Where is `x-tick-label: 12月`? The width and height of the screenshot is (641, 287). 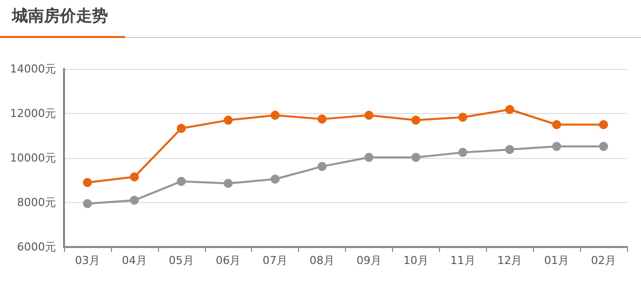
x-tick-label: 12月 is located at coordinates (509, 260).